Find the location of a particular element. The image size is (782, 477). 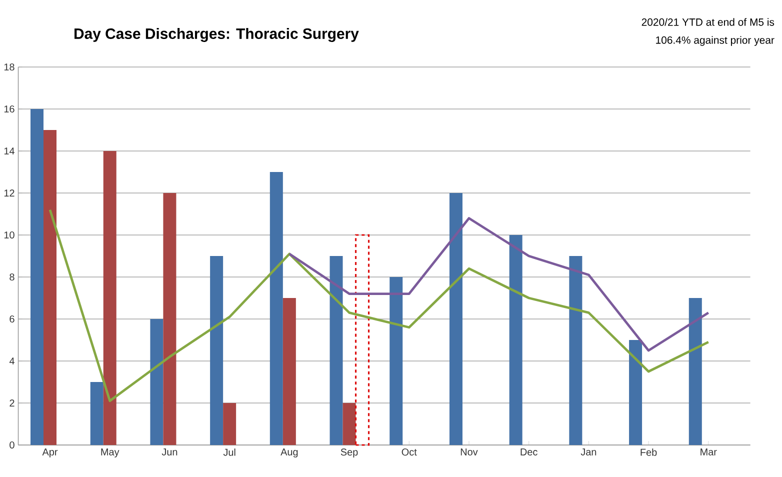

chart-title: Day Case Discharges: Thoracic Surgery is located at coordinates (216, 35).